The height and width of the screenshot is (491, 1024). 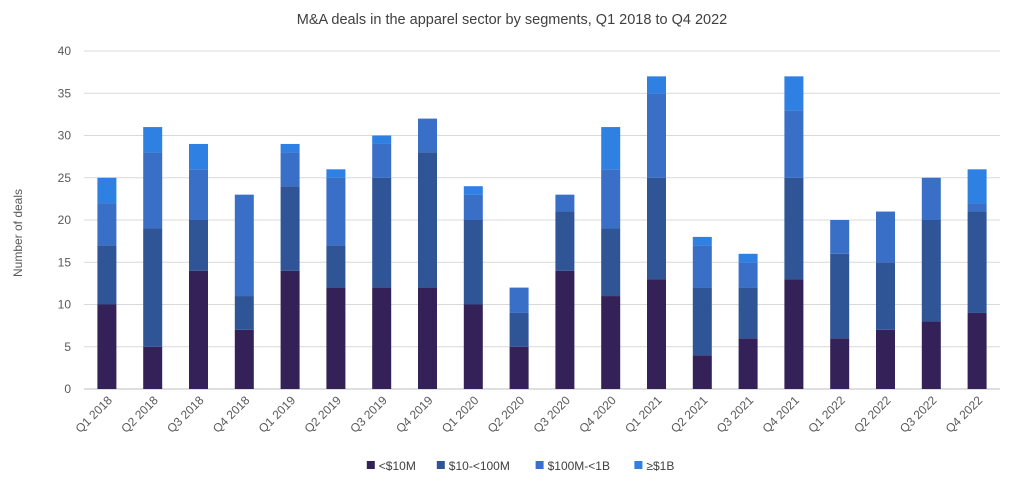 I want to click on legend-label: $100M-<1B, so click(x=579, y=466).